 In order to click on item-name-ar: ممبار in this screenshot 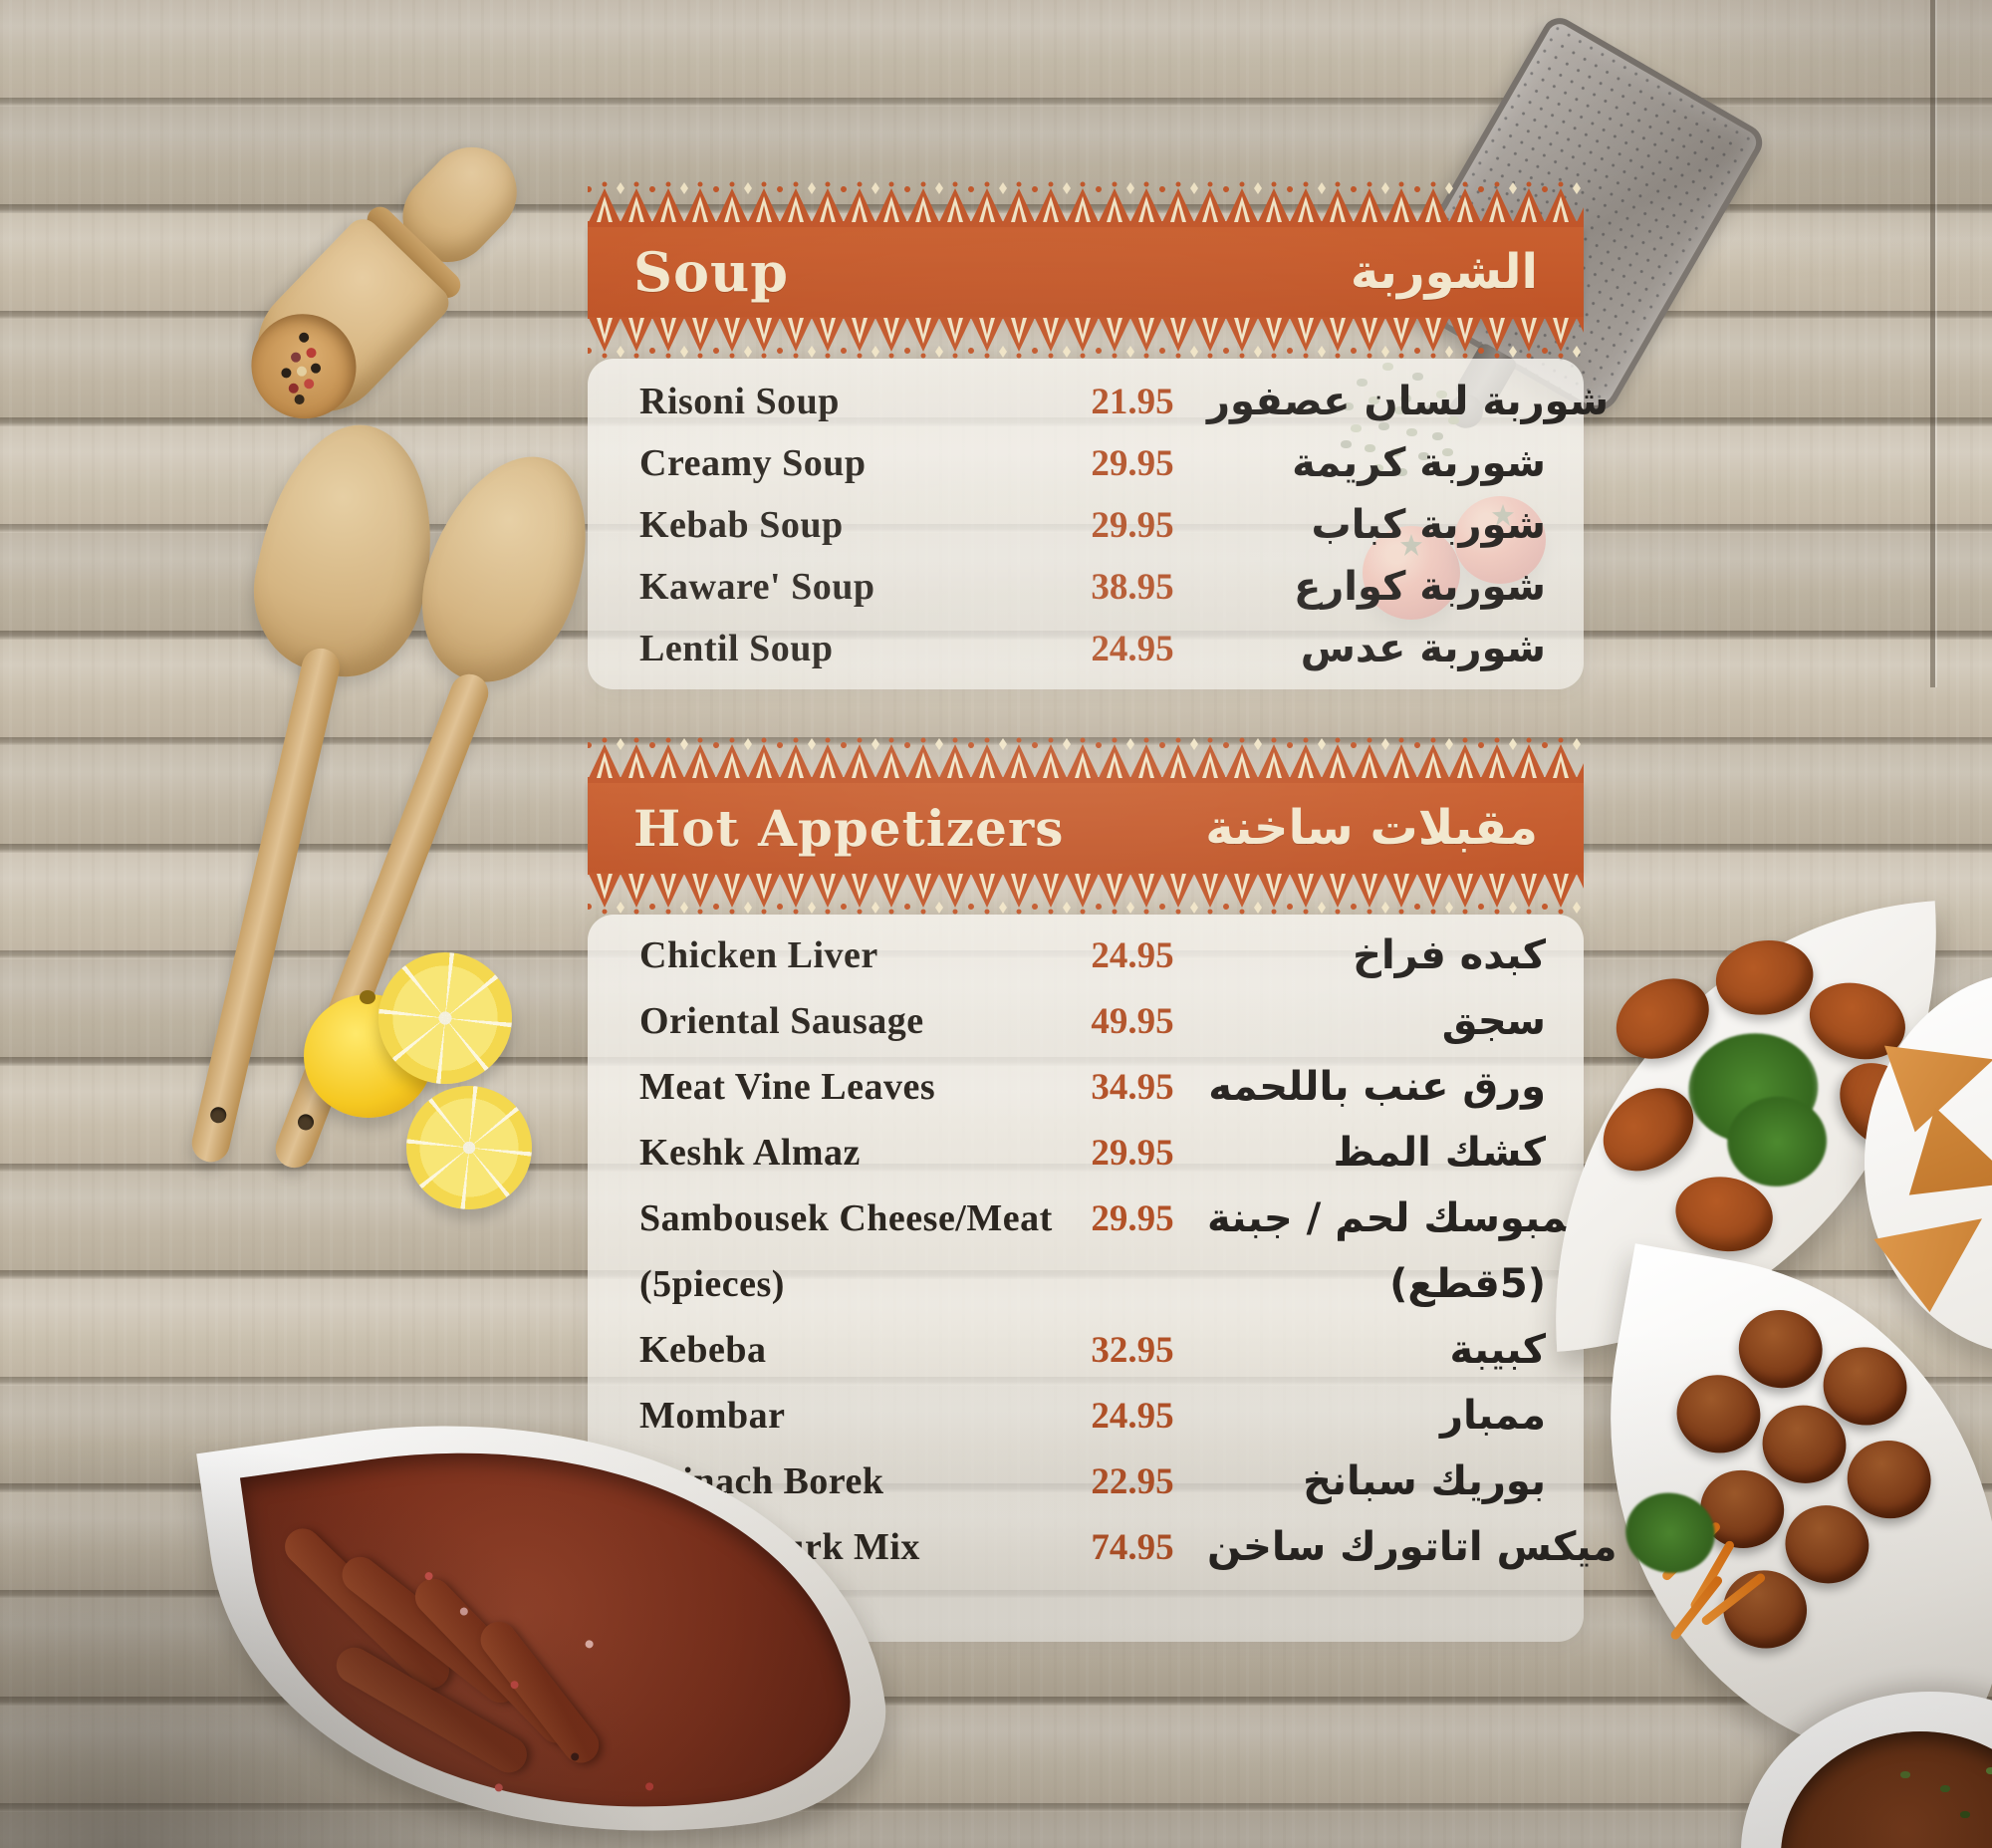, I will do `click(1493, 1416)`.